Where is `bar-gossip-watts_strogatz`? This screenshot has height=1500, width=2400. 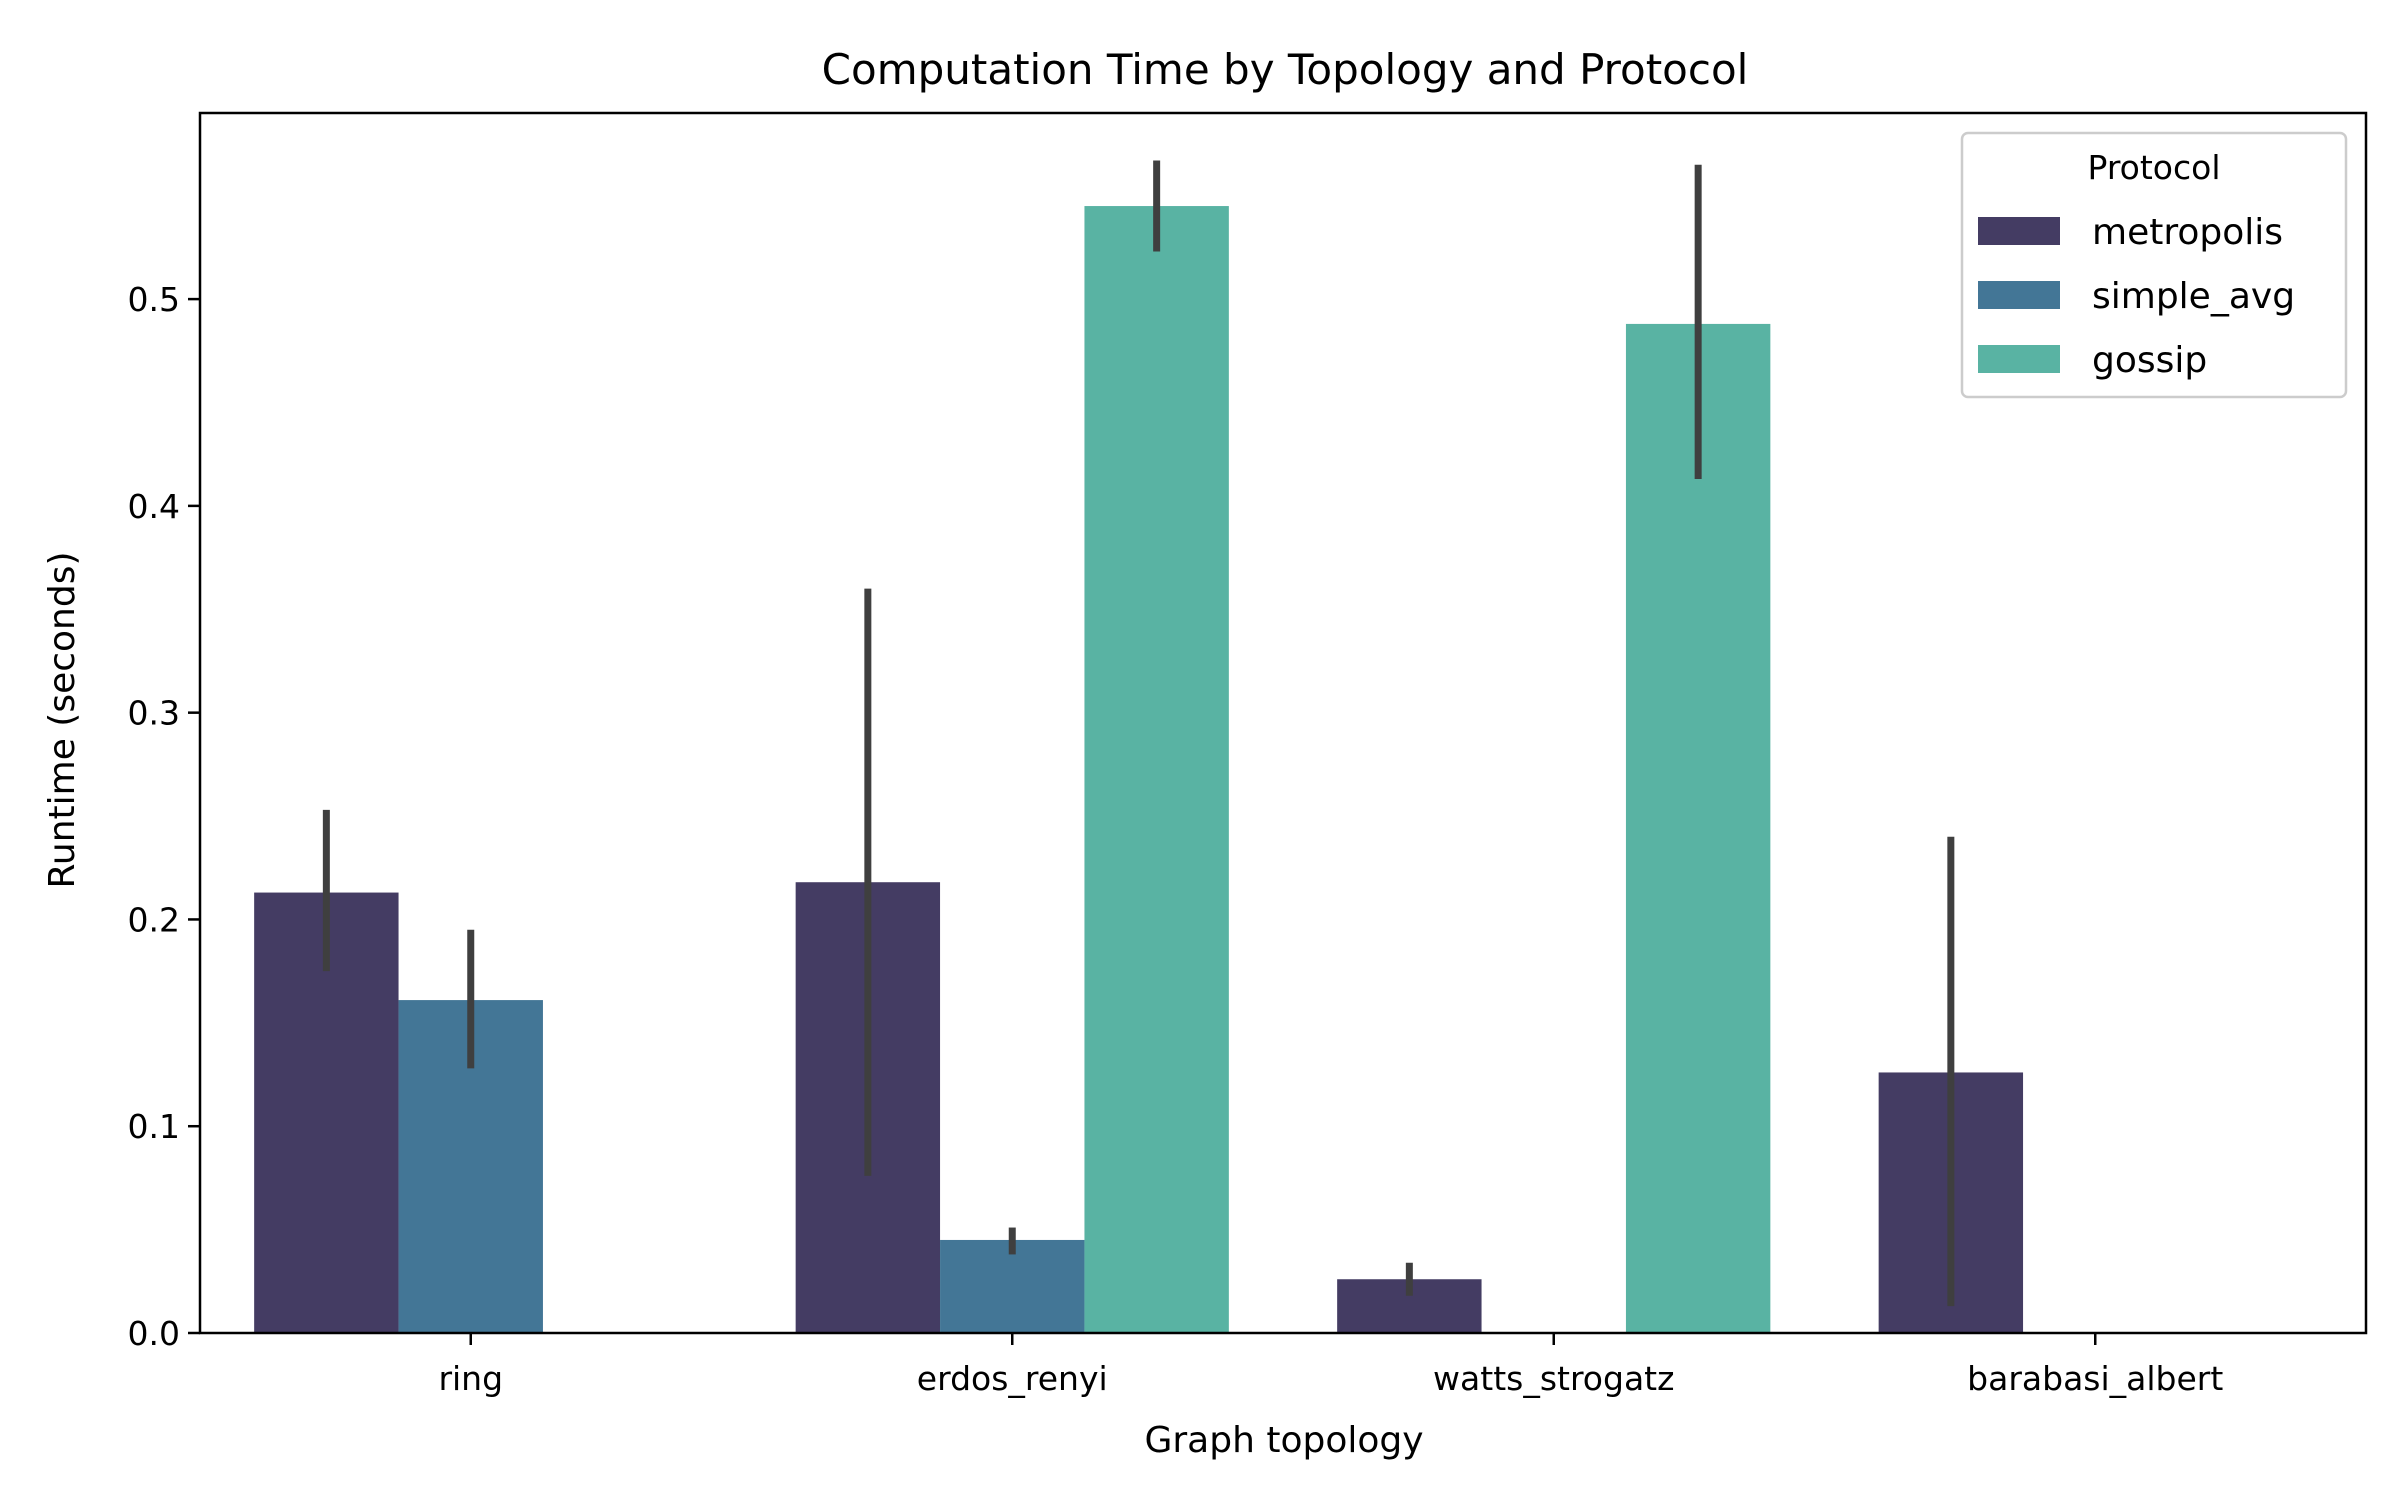 bar-gossip-watts_strogatz is located at coordinates (1698, 828).